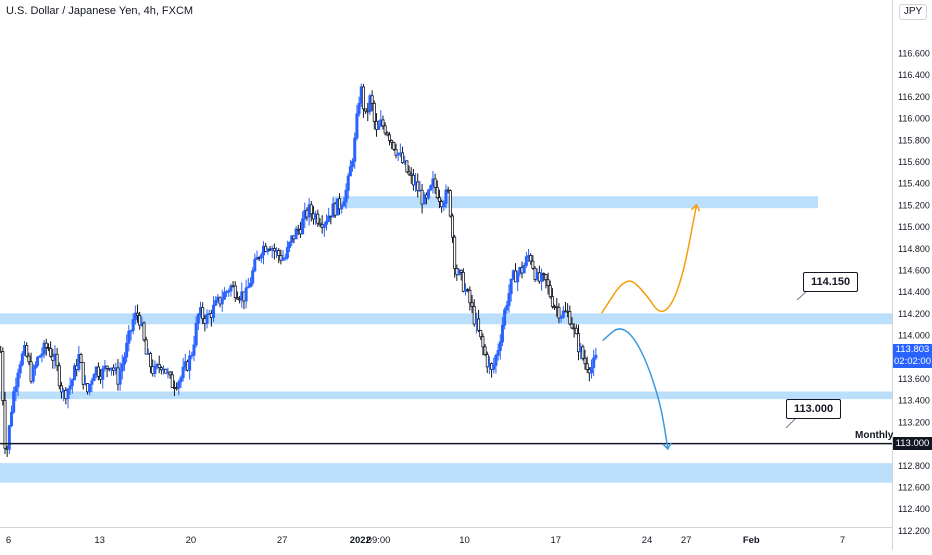 This screenshot has width=932, height=555. What do you see at coordinates (914, 531) in the screenshot?
I see `price-tick-label: 112.200` at bounding box center [914, 531].